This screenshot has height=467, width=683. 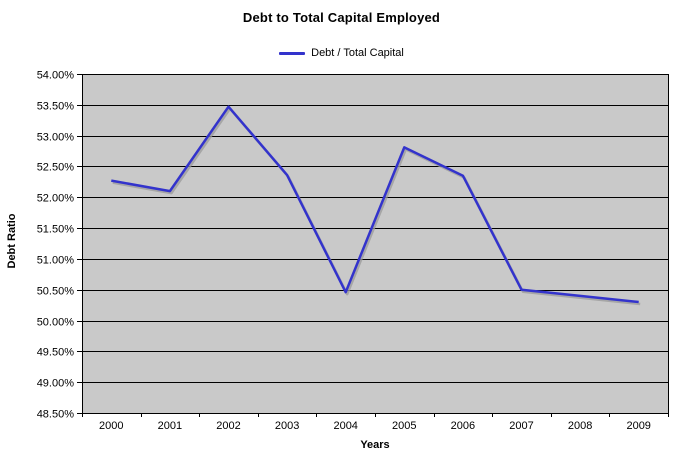 I want to click on y-tick-label: 50.00%, so click(x=56, y=323).